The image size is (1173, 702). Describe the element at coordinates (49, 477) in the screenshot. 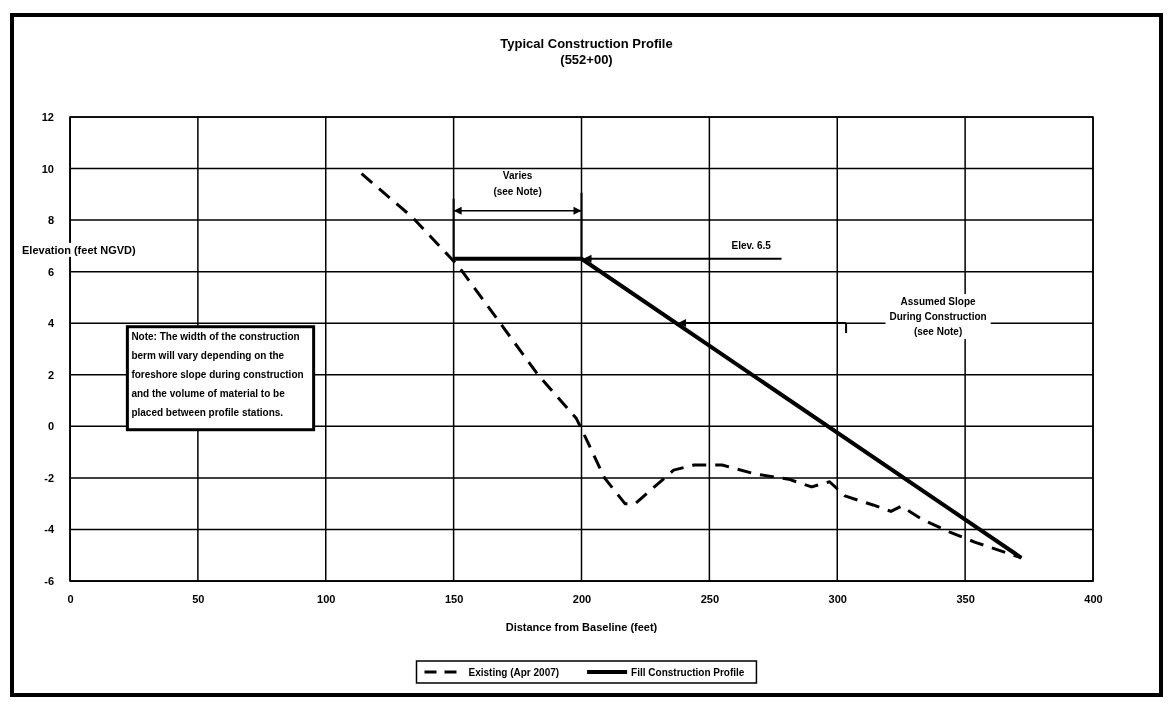

I see `y-tick-label: -2` at that location.